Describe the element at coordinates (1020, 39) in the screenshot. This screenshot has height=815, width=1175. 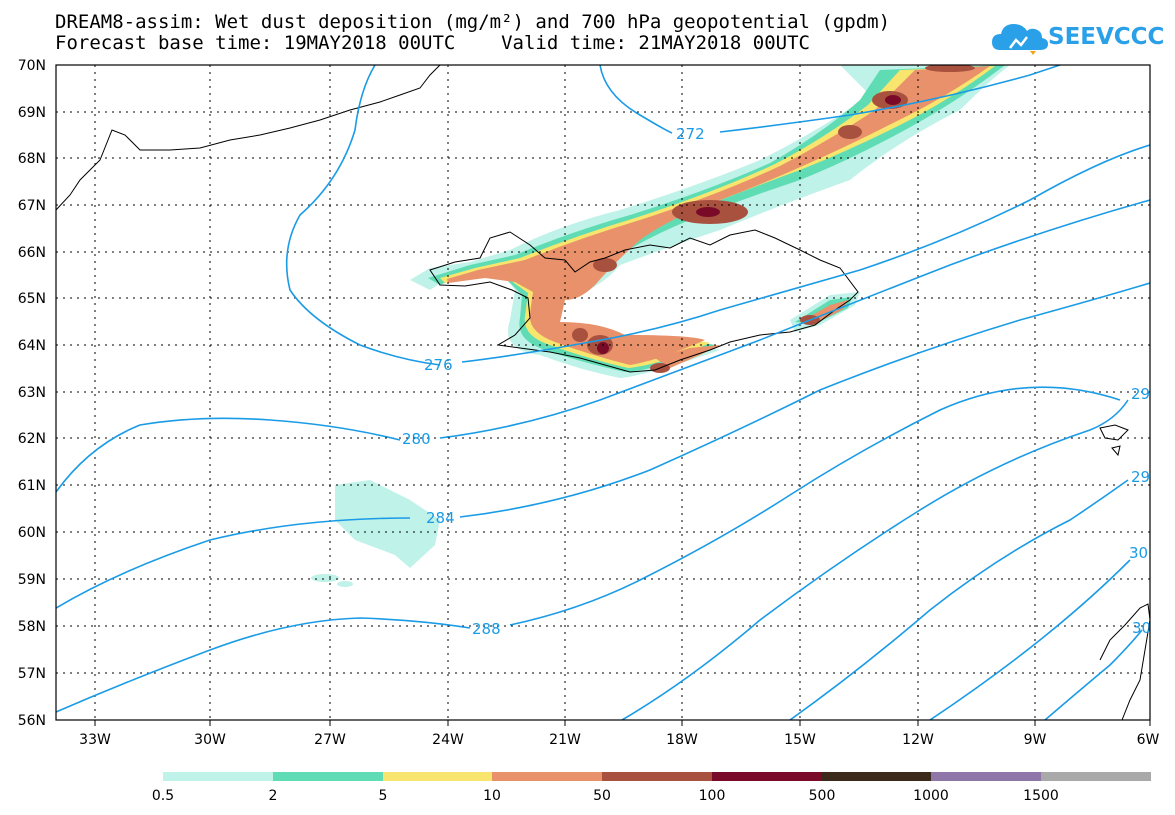
I see `cloud-icon` at that location.